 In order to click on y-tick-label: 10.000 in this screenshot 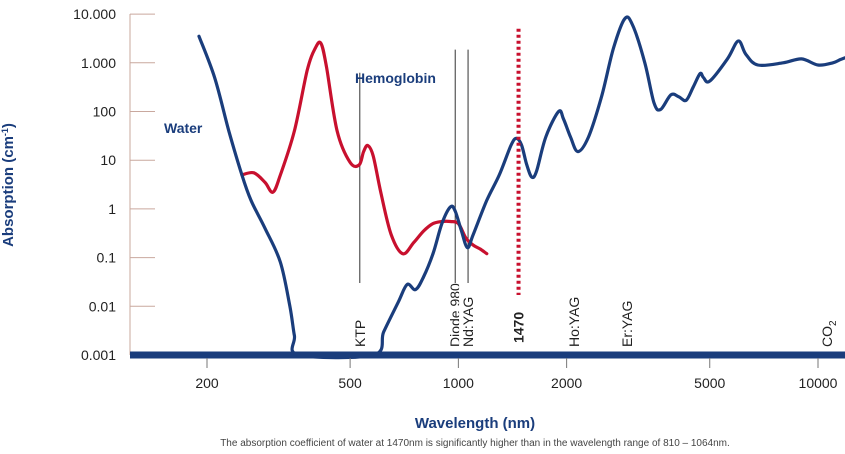, I will do `click(94, 14)`.